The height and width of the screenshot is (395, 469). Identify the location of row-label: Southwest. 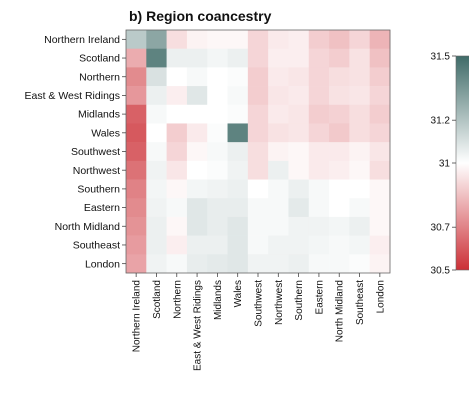
(95, 152).